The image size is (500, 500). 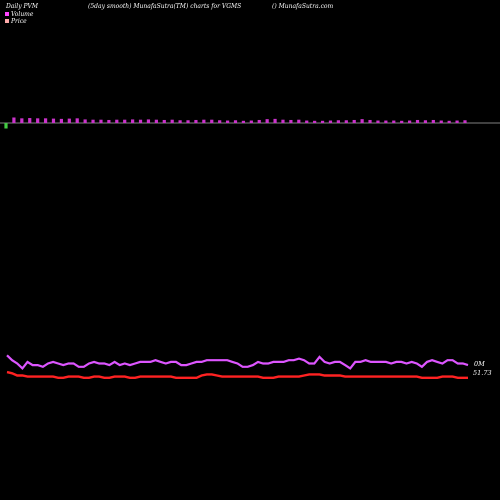 What do you see at coordinates (7, 21) in the screenshot?
I see `legend-price-swatch` at bounding box center [7, 21].